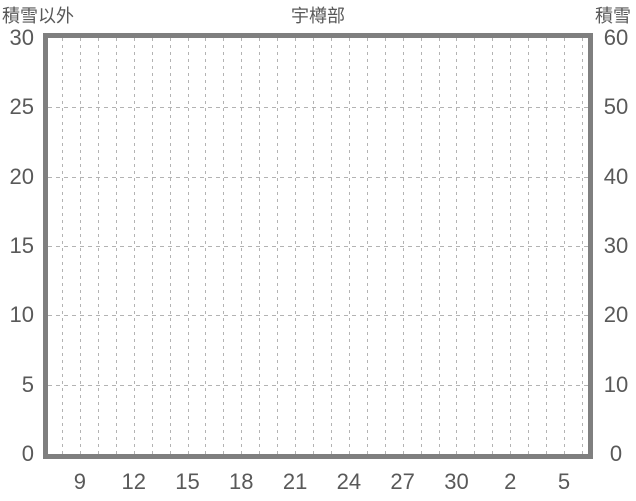 This screenshot has height=501, width=636. What do you see at coordinates (21, 245) in the screenshot?
I see `left-axis-tick-label: 15` at bounding box center [21, 245].